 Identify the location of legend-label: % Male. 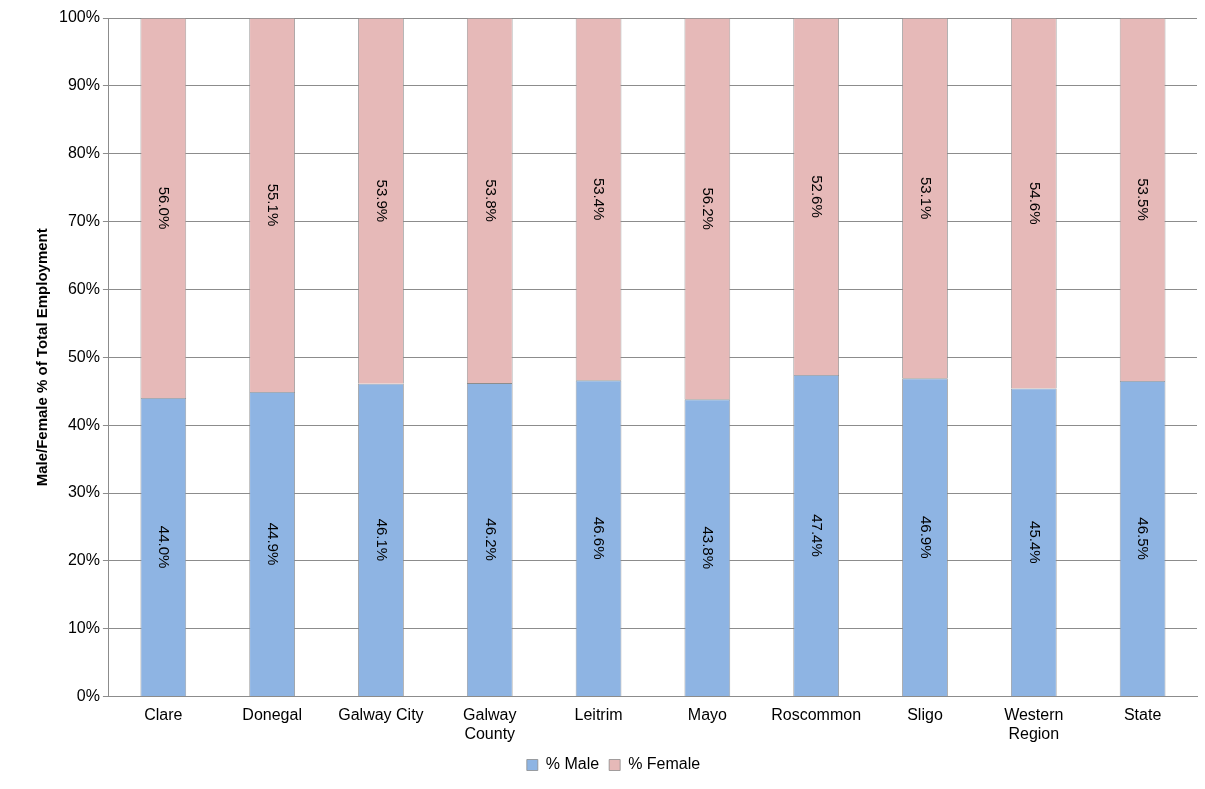
(572, 764).